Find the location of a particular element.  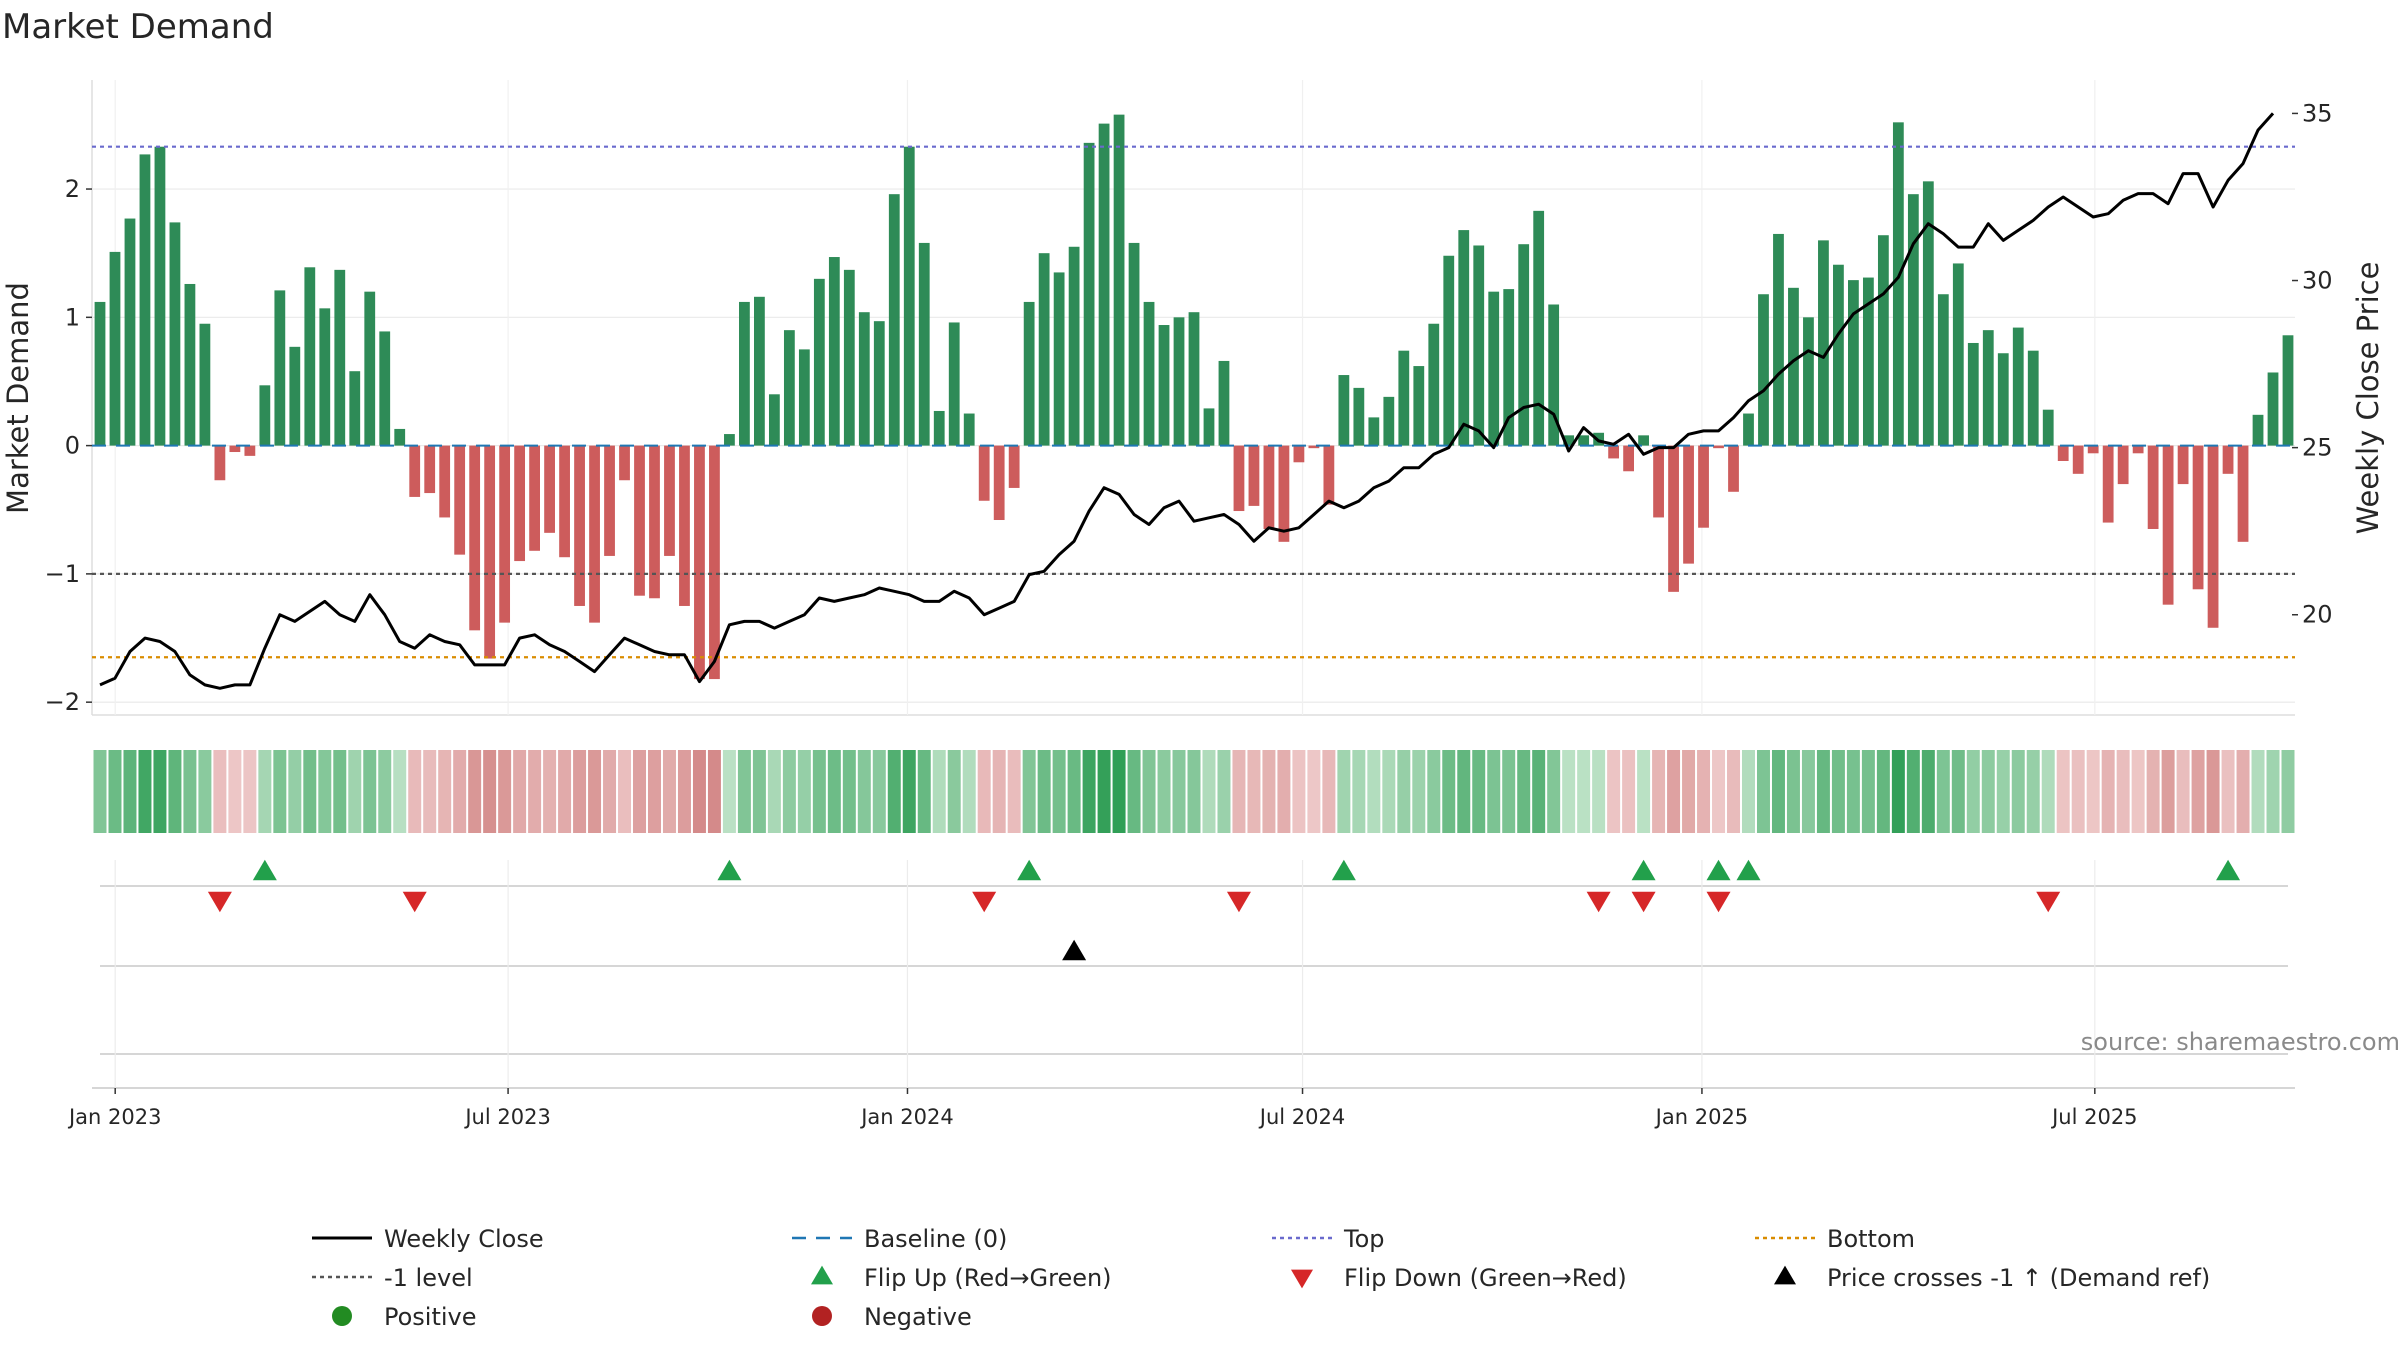

legend-label: Flip Up (Red→Green) is located at coordinates (988, 1278).